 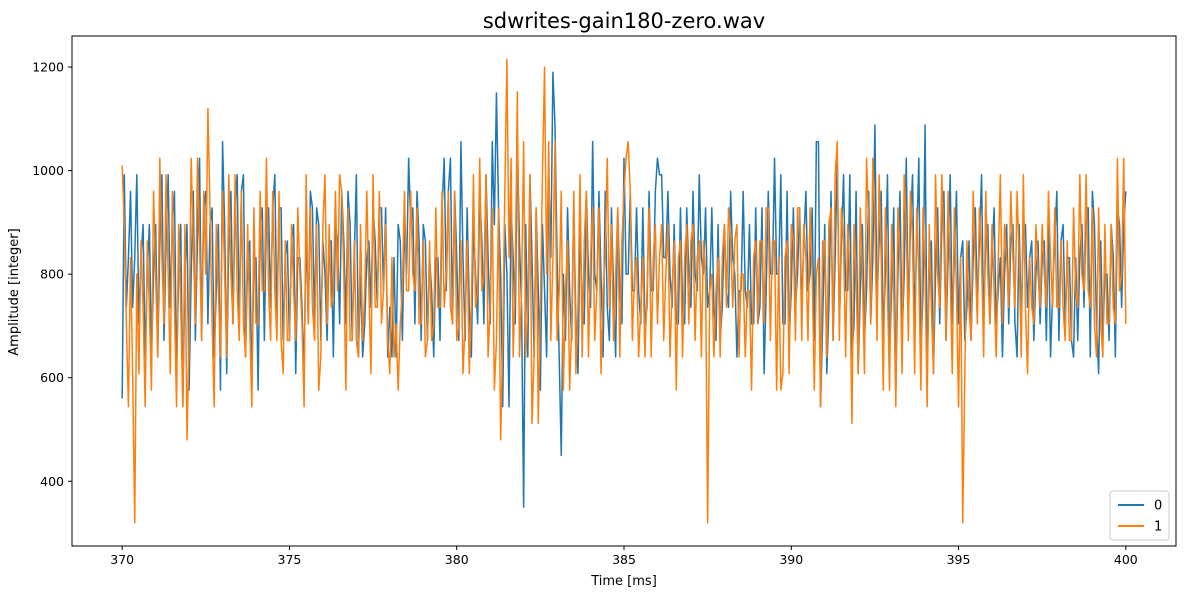 I want to click on y-tick-label: 1200, so click(x=48, y=67).